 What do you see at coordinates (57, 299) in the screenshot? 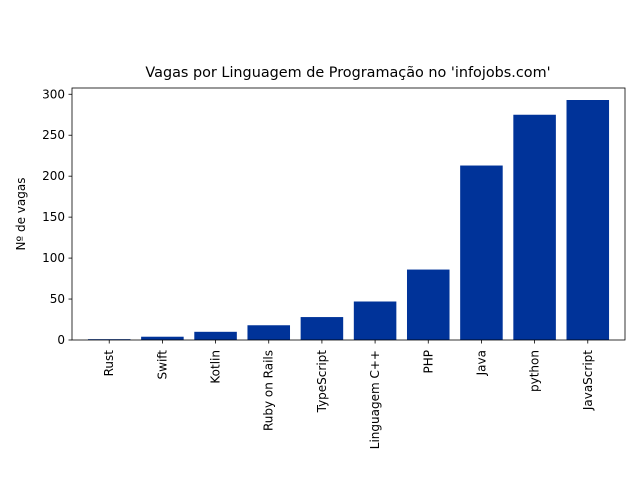
I see `y-tick-label: 50` at bounding box center [57, 299].